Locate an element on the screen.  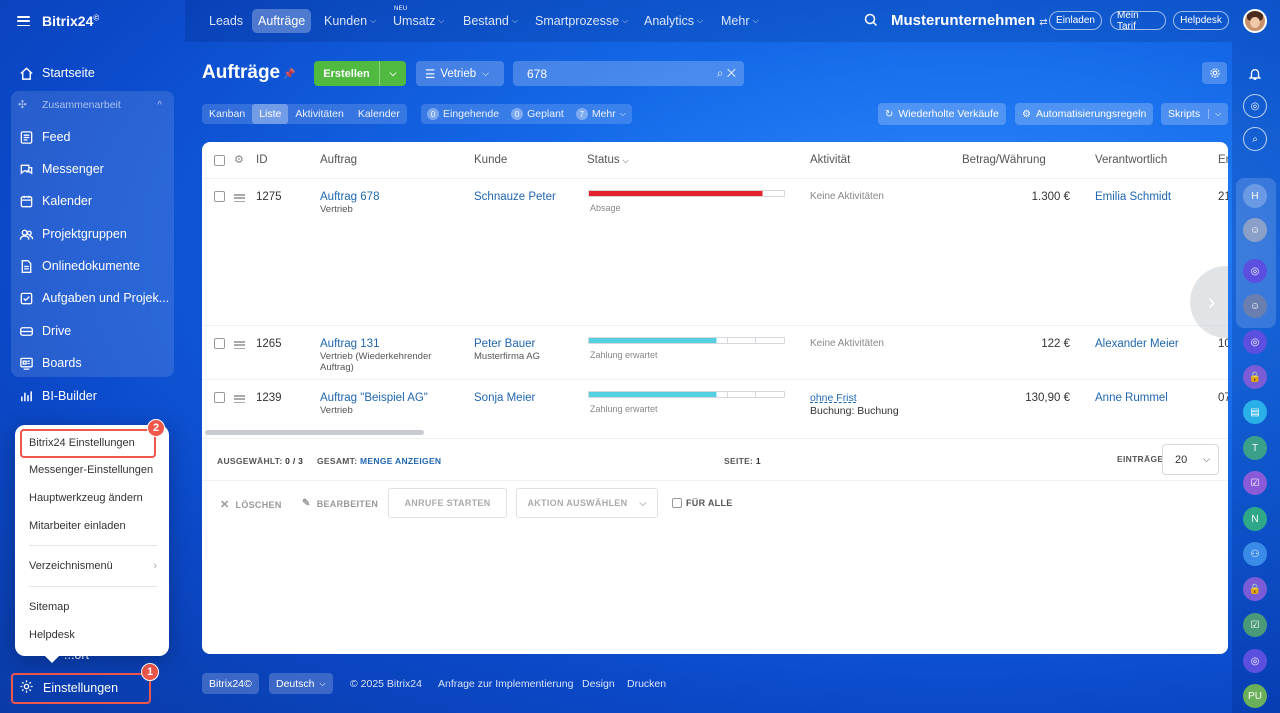
menu-item-messenger-settings: Messenger-Einstellungen is located at coordinates (93, 470).